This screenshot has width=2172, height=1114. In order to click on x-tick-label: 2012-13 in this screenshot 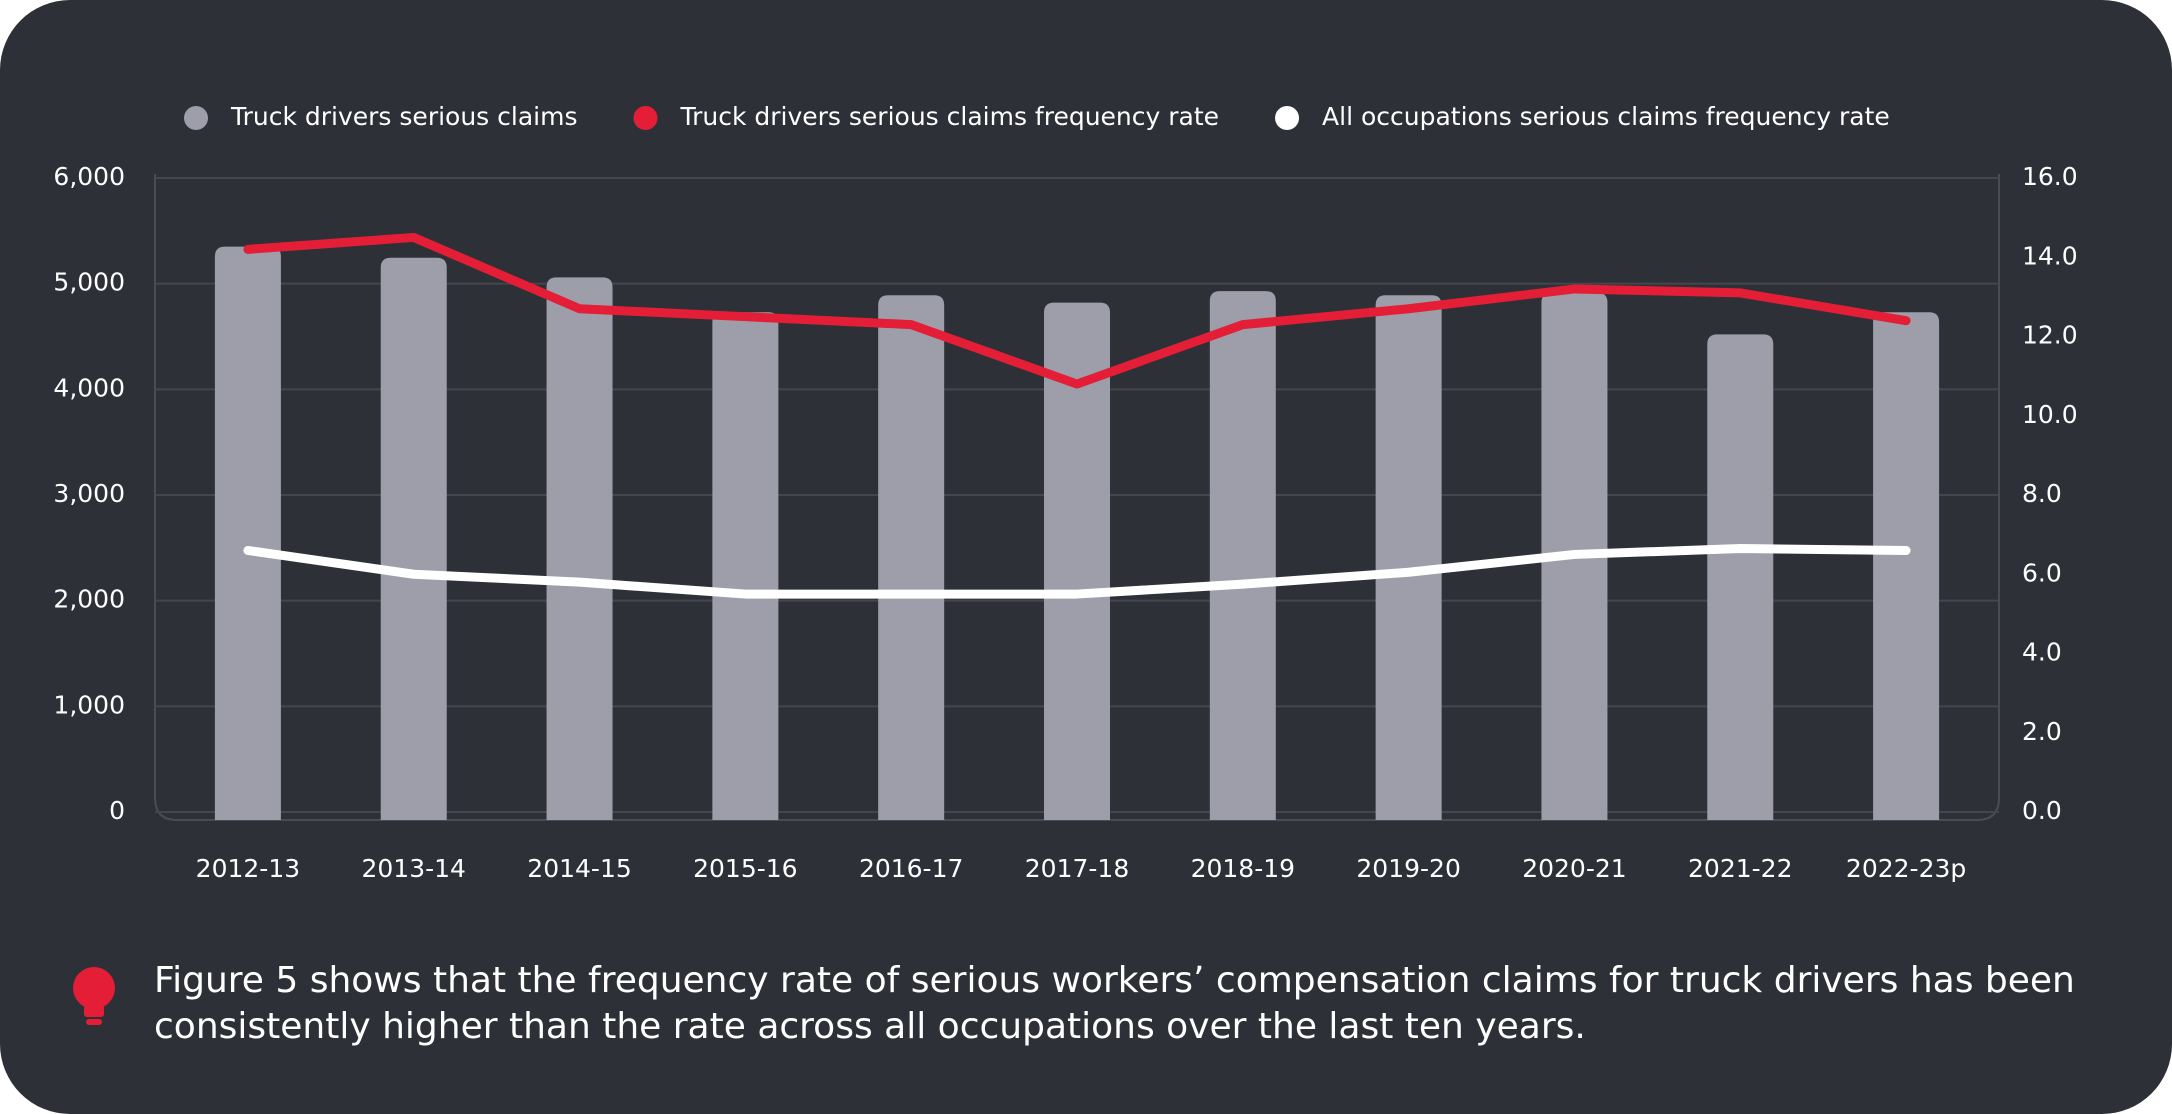, I will do `click(248, 868)`.